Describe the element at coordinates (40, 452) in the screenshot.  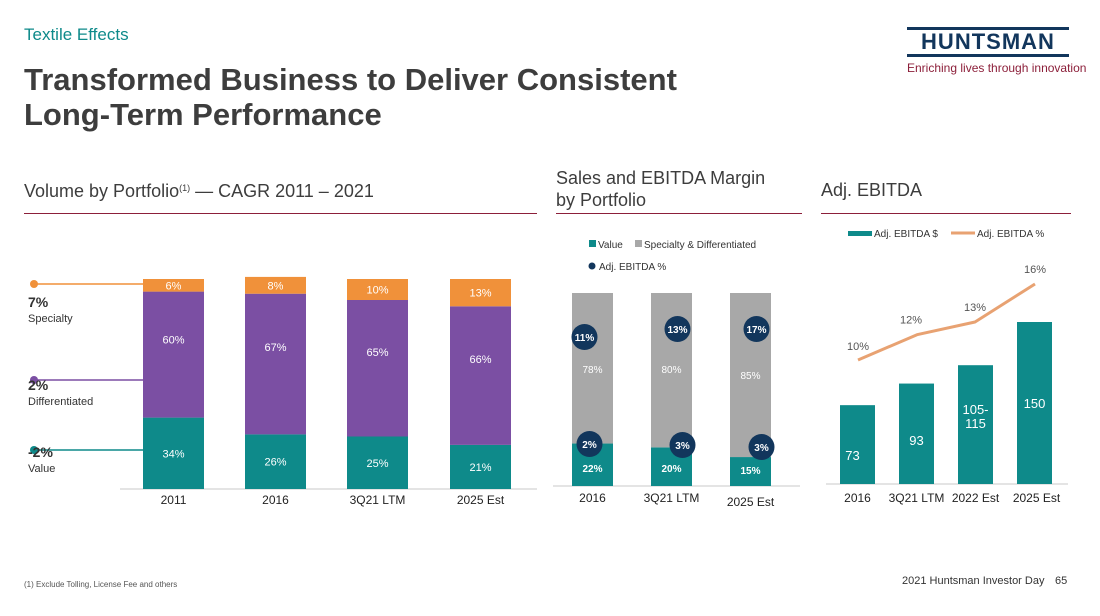
I see `cagr-value: -2%` at that location.